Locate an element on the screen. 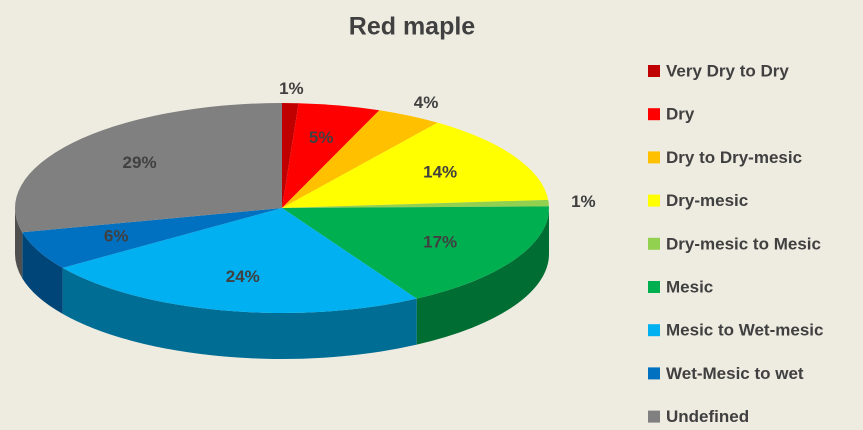 Image resolution: width=863 pixels, height=430 pixels. data-label: 29% is located at coordinates (140, 162).